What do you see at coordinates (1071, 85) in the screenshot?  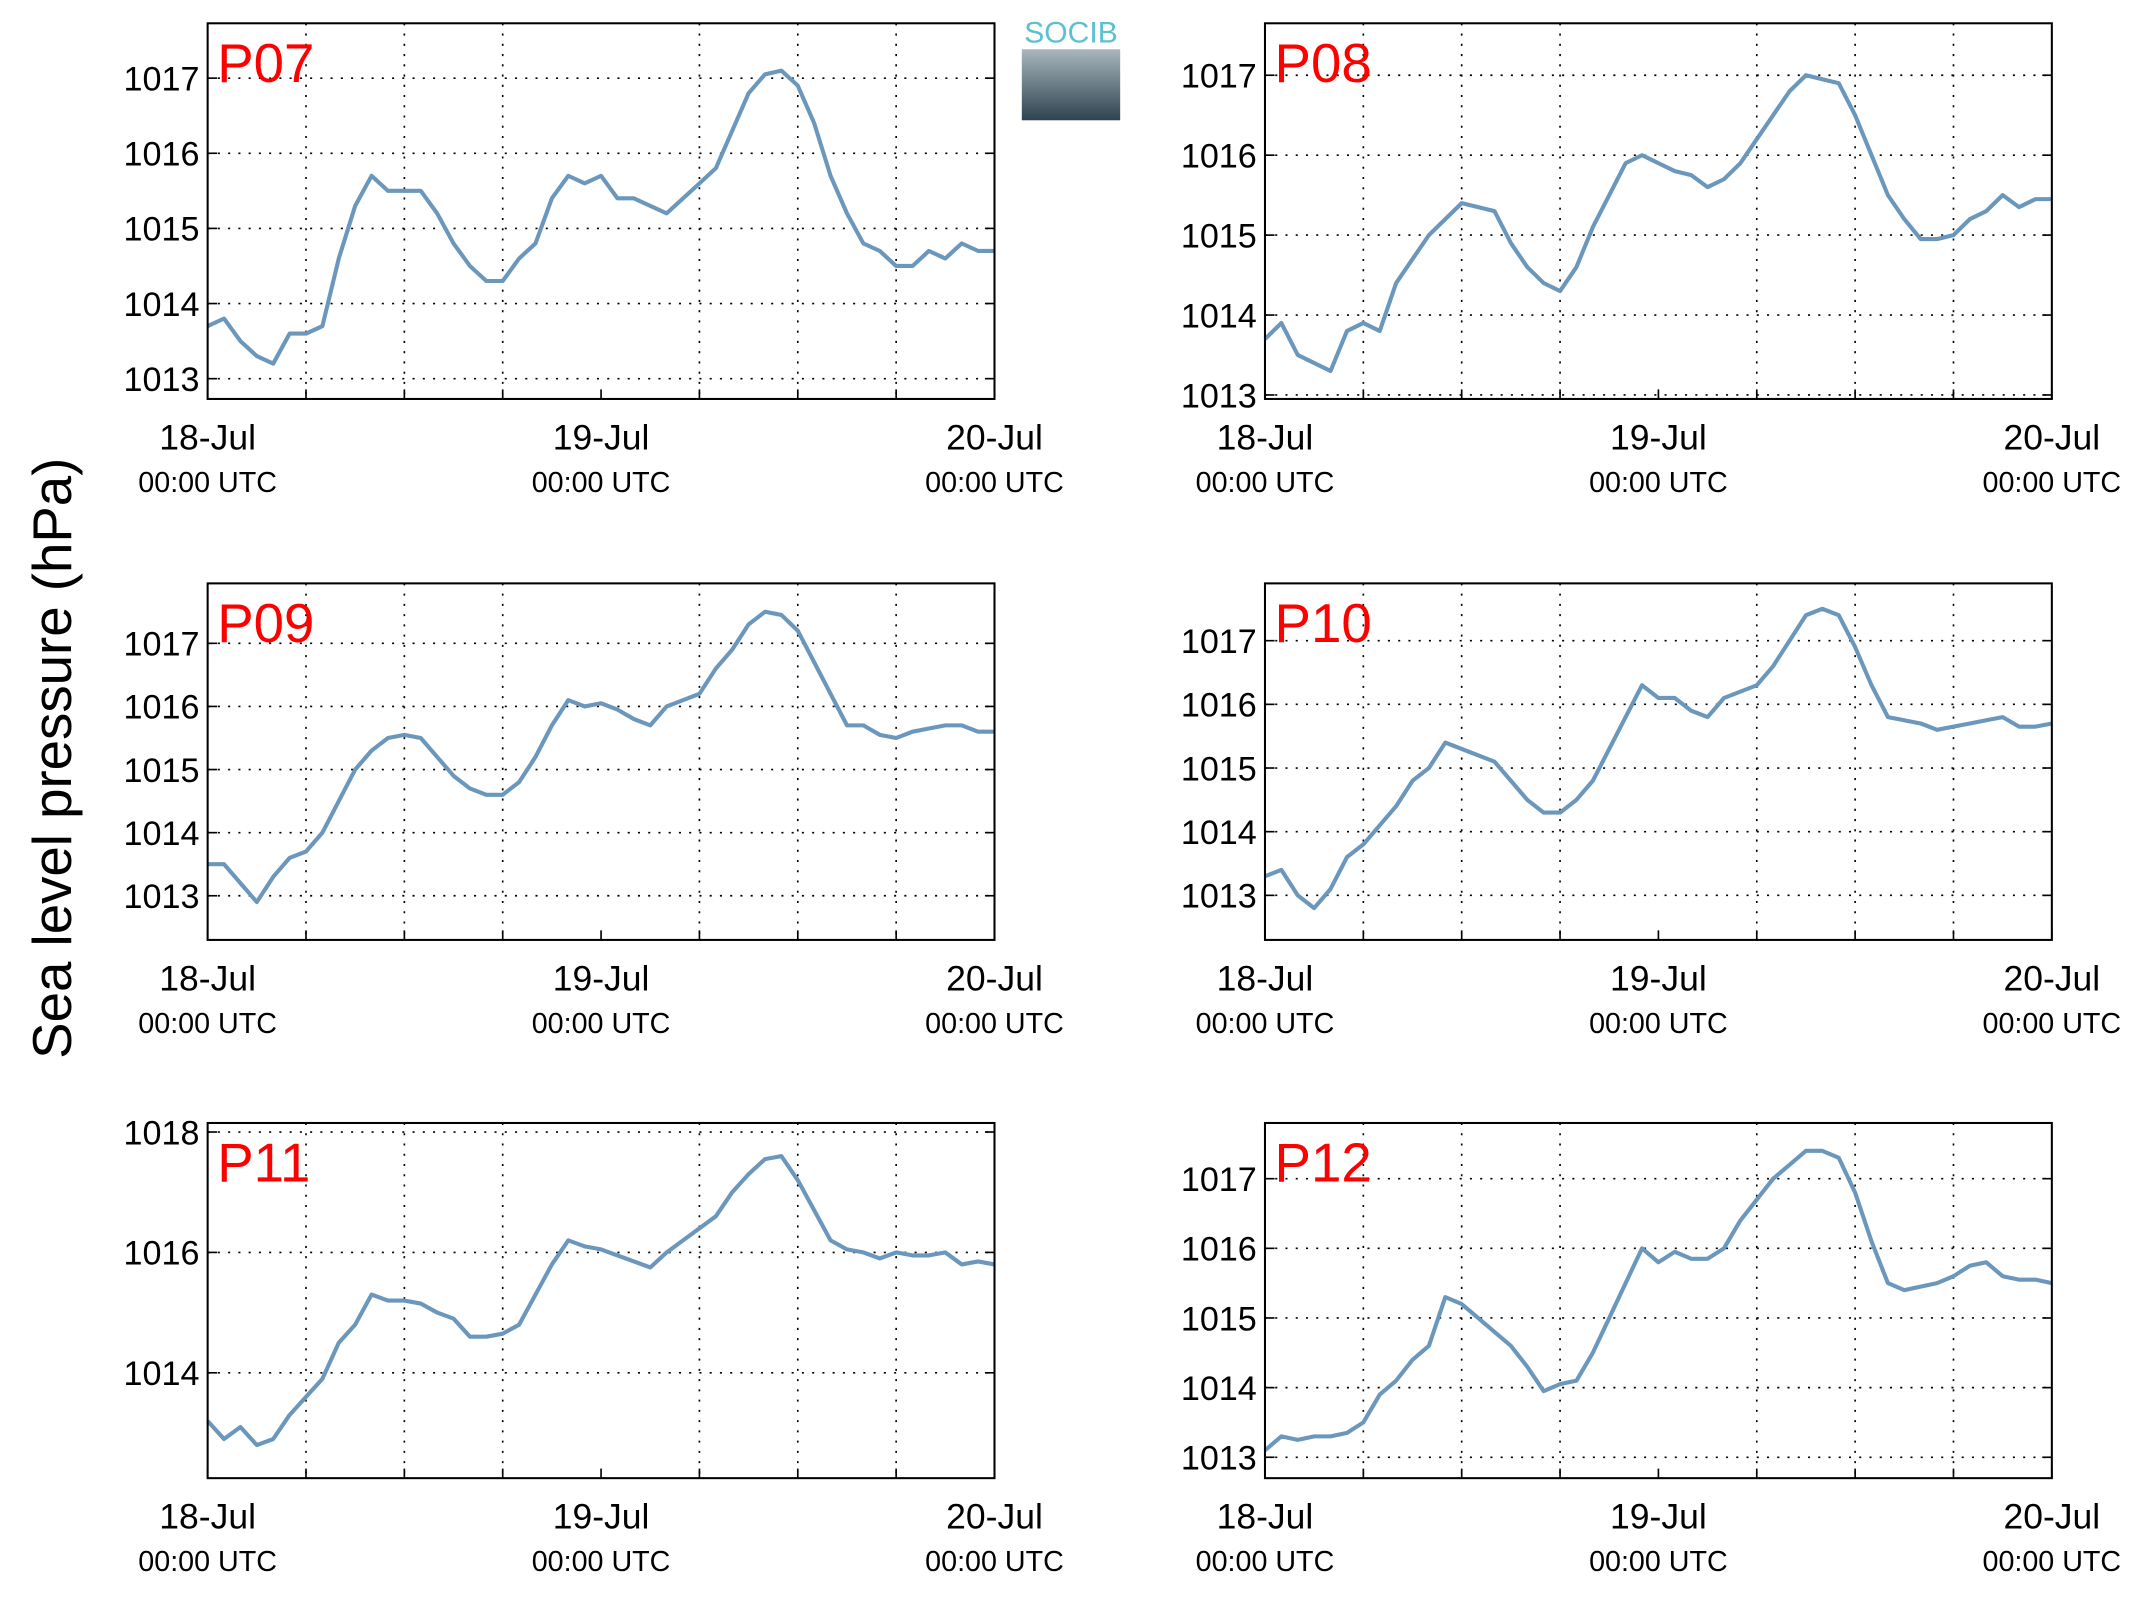 I see `logo-graphic` at bounding box center [1071, 85].